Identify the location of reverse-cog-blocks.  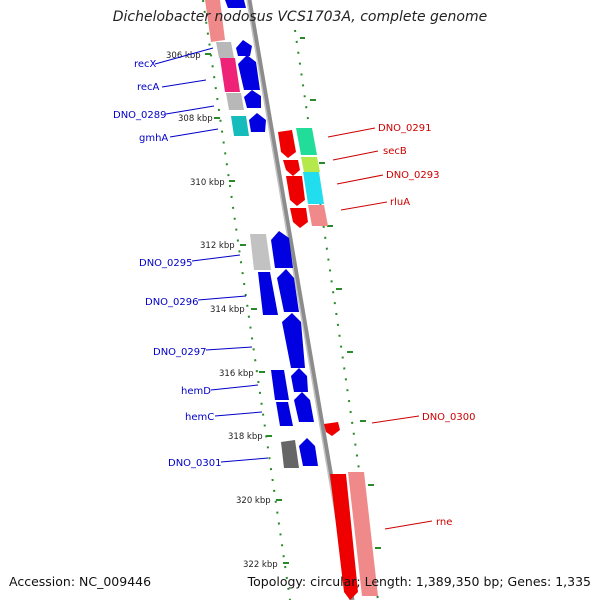
(337, 362).